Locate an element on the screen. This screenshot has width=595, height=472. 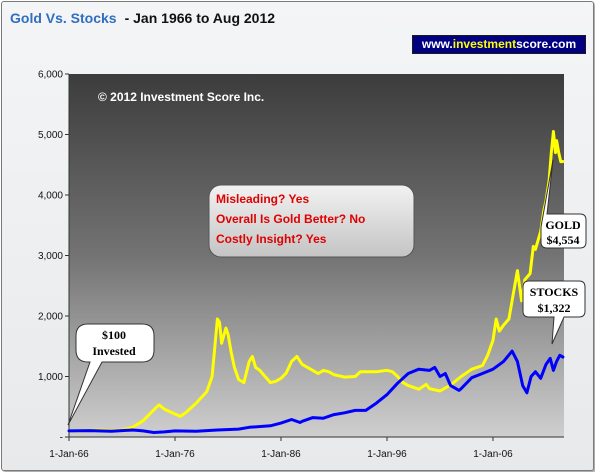
y-tick-label: 1,000 is located at coordinates (50, 377).